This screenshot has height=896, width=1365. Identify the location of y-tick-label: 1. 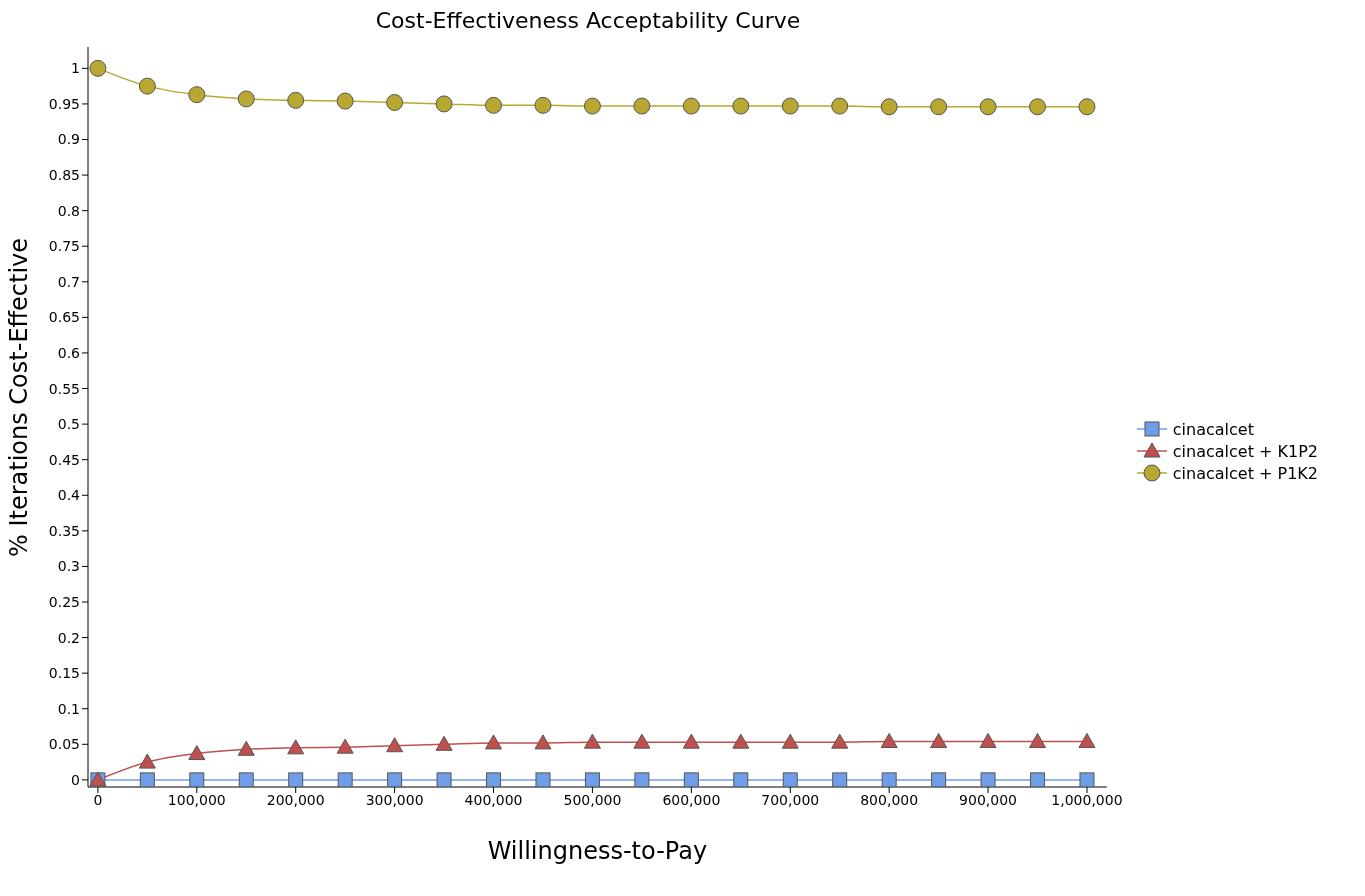
(75, 68).